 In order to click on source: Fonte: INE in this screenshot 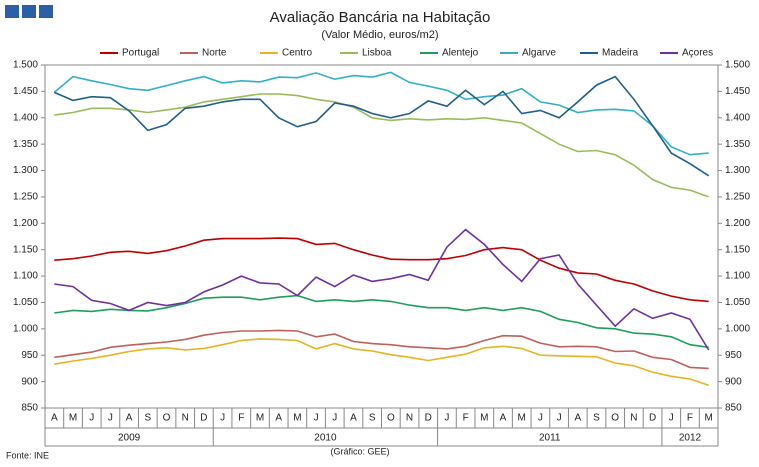, I will do `click(27, 455)`.